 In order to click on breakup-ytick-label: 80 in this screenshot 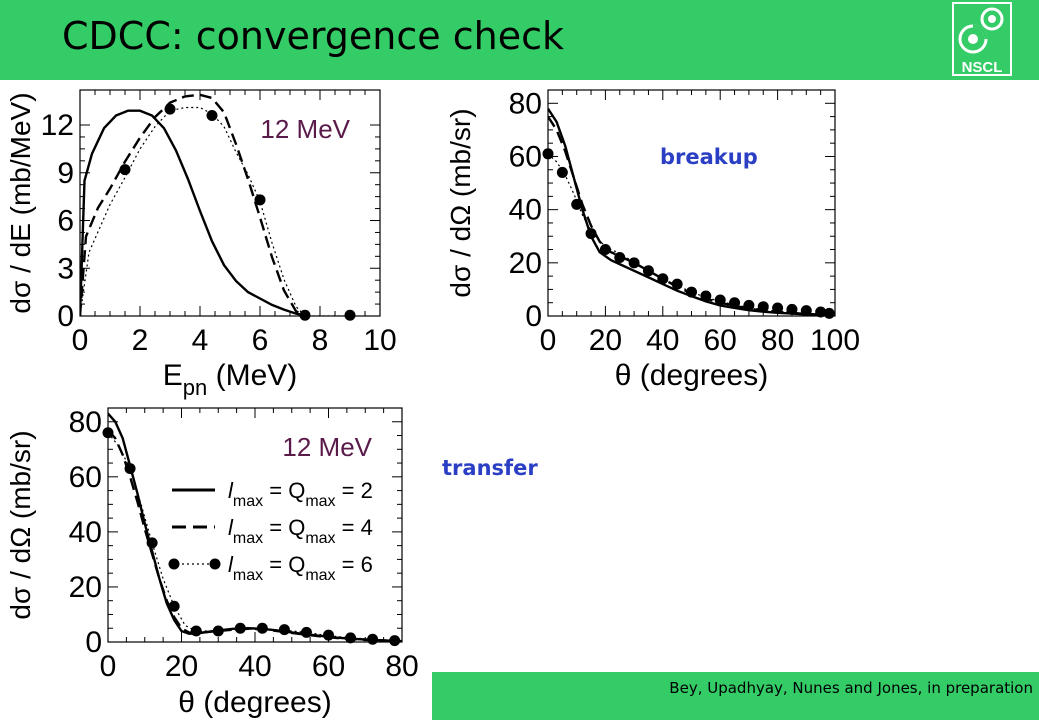, I will do `click(525, 103)`.